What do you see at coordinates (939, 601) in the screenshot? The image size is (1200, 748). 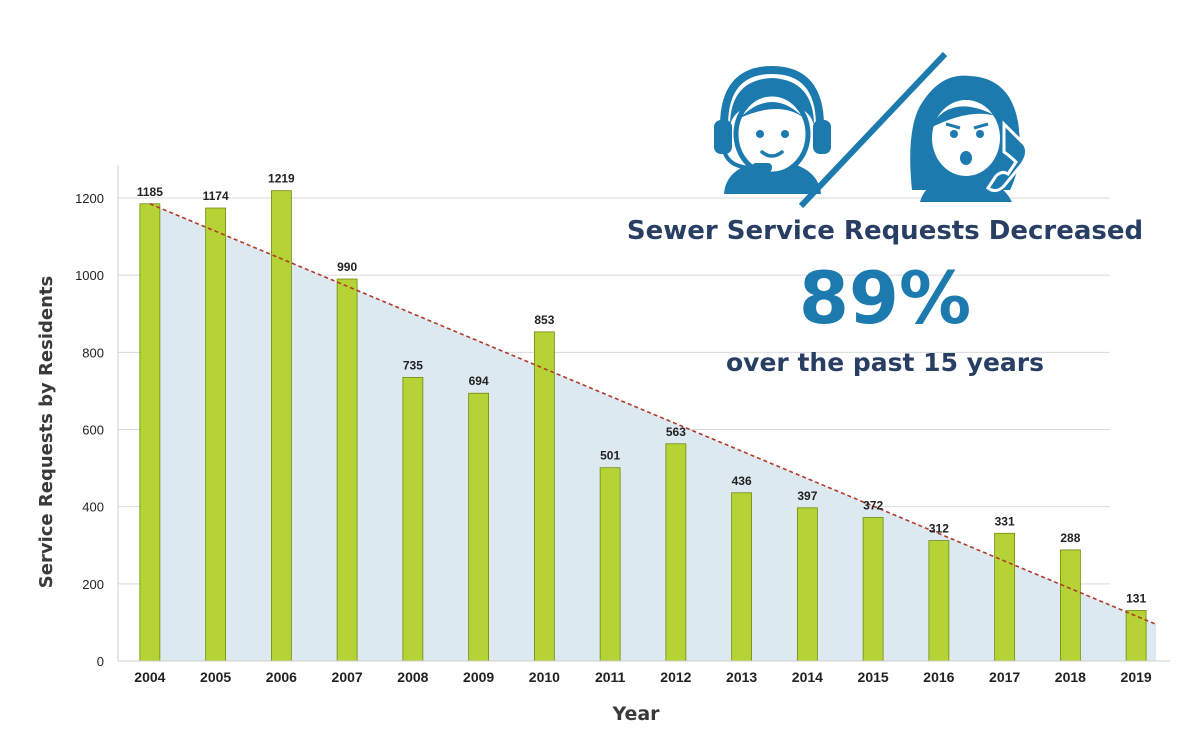 I see `bar-2016` at bounding box center [939, 601].